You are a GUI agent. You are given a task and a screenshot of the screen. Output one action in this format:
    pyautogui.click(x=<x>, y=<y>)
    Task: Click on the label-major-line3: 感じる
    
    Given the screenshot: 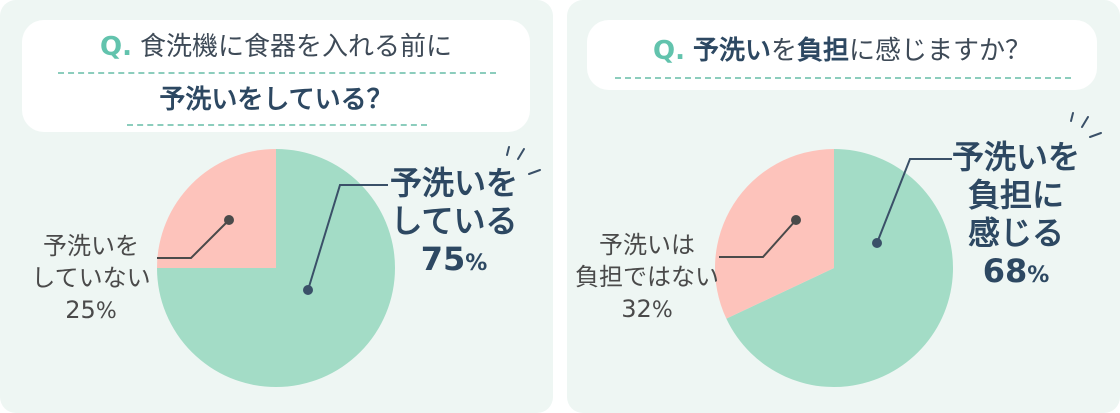 What is the action you would take?
    pyautogui.click(x=1015, y=233)
    